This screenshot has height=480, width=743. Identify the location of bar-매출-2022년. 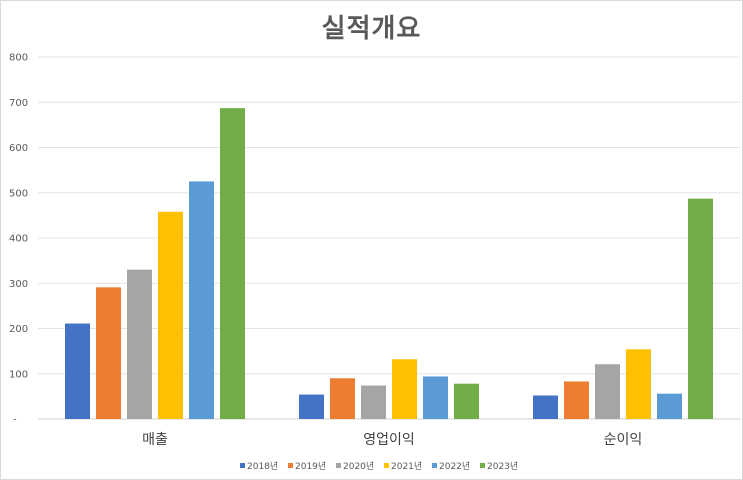
(201, 300).